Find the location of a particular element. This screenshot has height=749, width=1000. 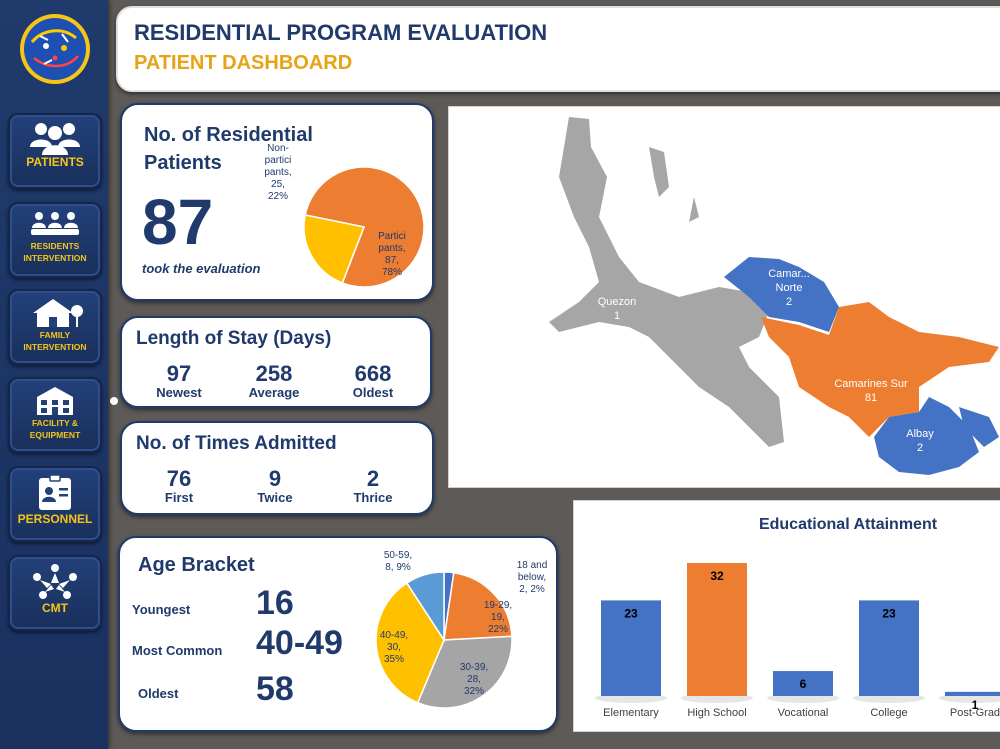

cmt-people-icon is located at coordinates (55, 581).